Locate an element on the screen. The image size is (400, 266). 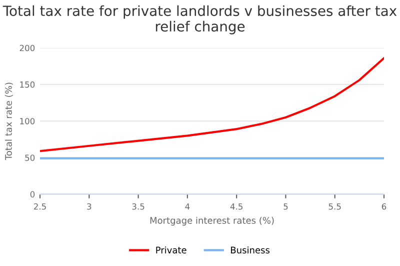
legend-label: Private is located at coordinates (171, 250).